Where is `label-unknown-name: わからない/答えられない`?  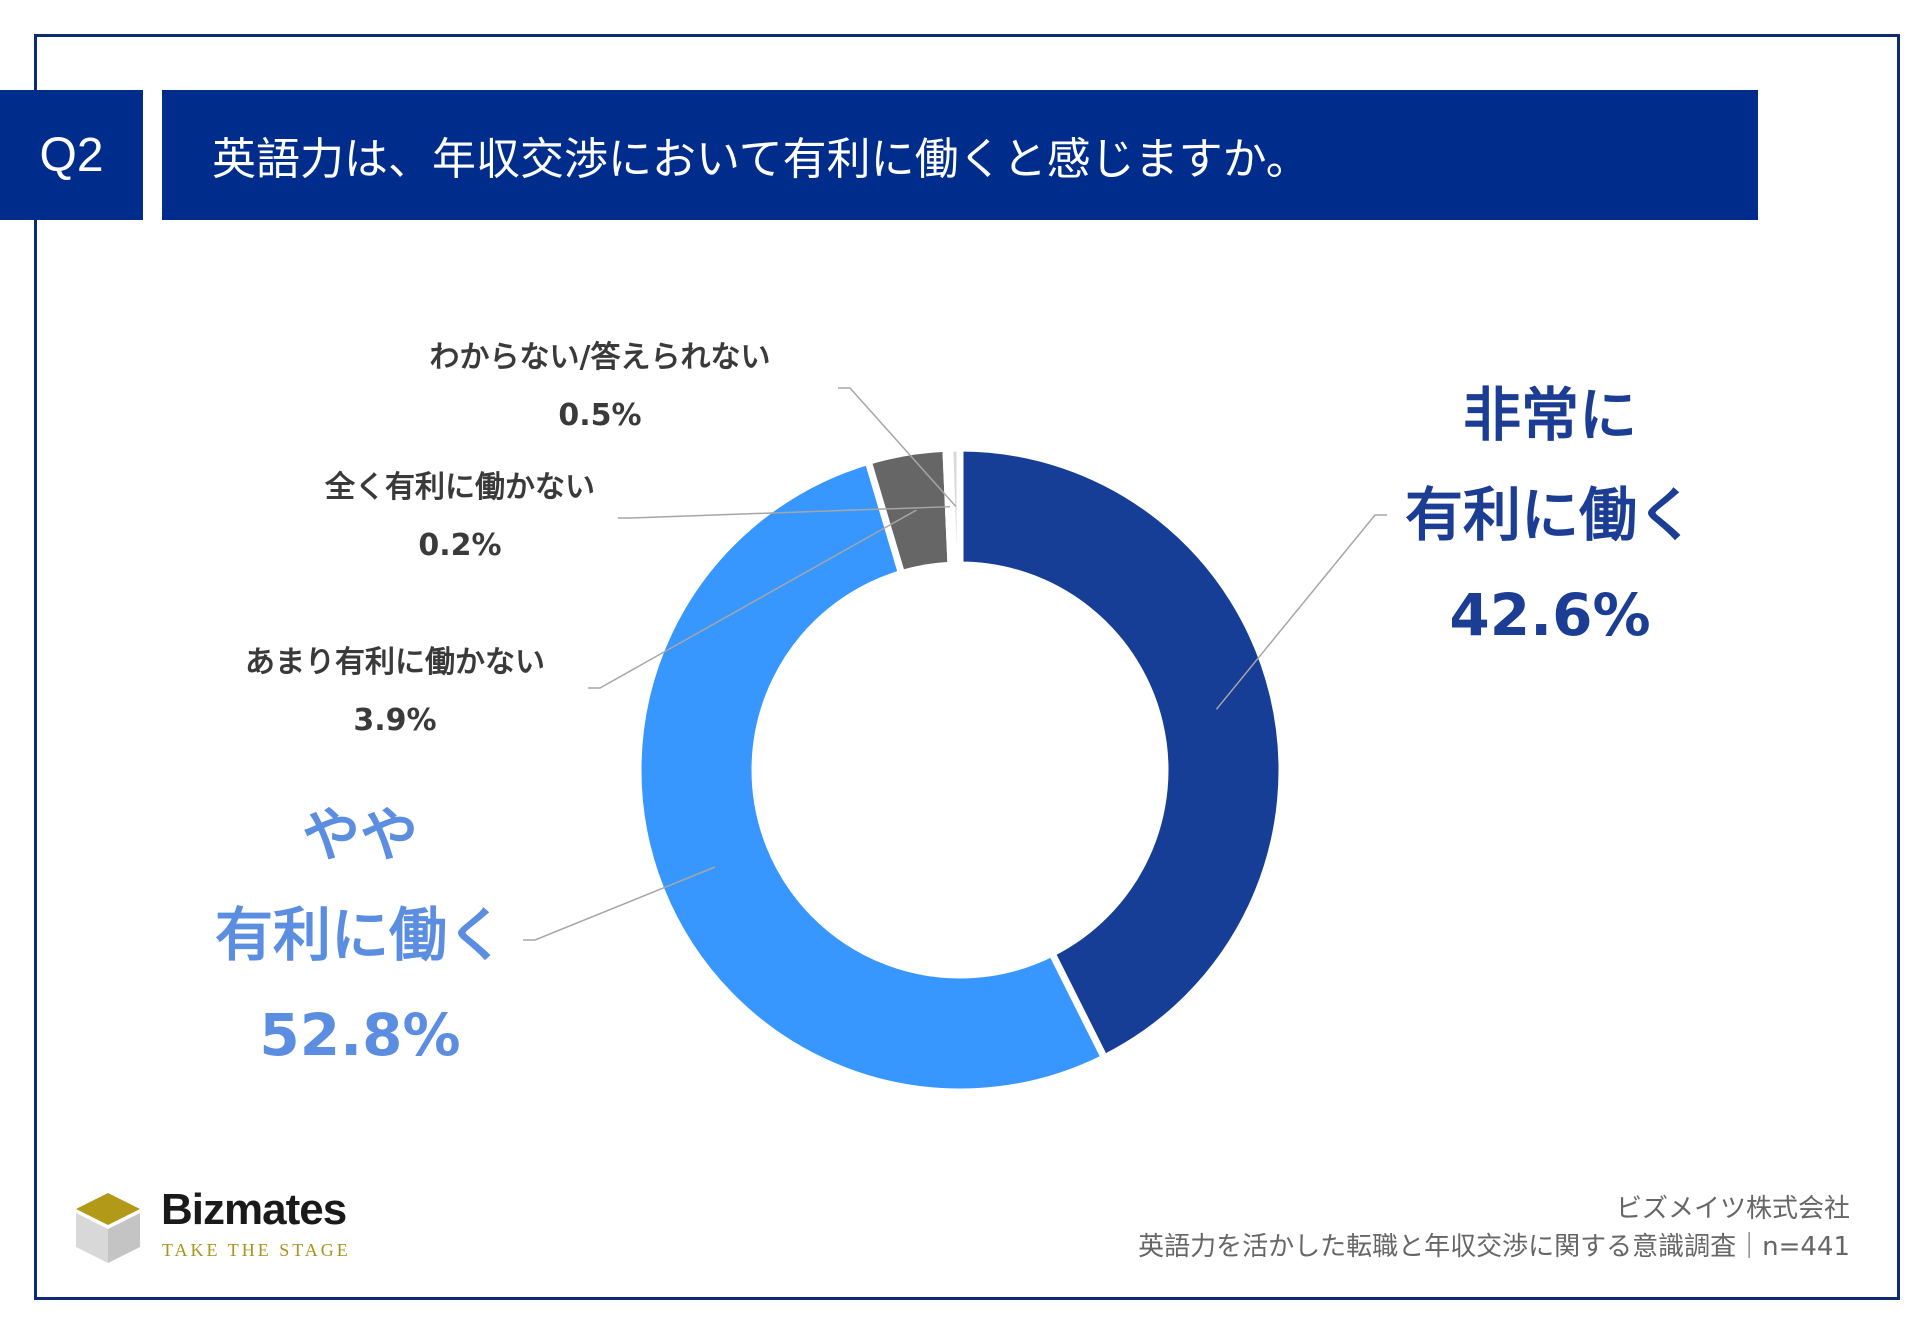
label-unknown-name: わからない/答えられない is located at coordinates (600, 357).